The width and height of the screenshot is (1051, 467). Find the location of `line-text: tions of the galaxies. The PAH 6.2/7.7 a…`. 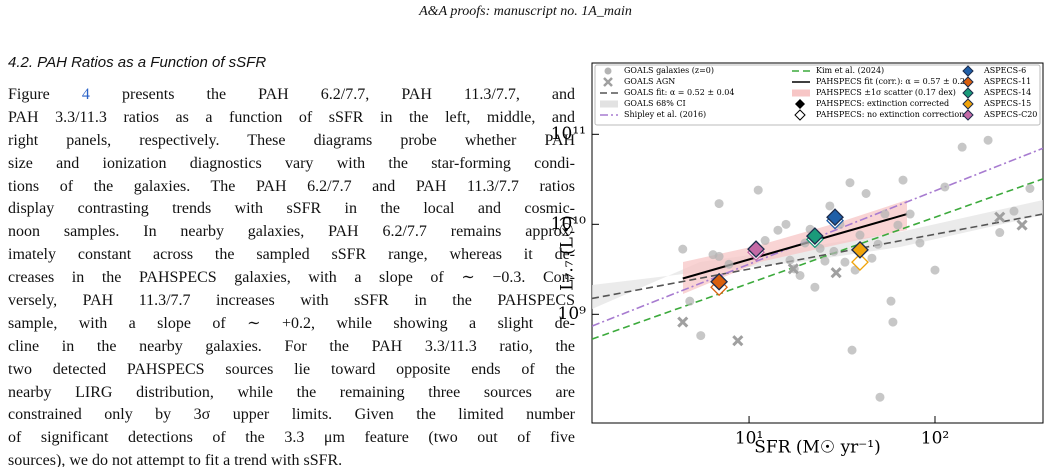

line-text: tions of the galaxies. The PAH 6.2/7.7 a… is located at coordinates (291, 186).